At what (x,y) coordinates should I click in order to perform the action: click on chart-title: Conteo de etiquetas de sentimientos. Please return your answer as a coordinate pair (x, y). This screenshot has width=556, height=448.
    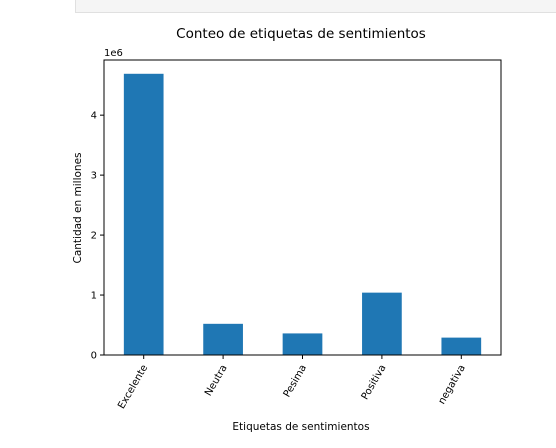
    Looking at the image, I should click on (301, 34).